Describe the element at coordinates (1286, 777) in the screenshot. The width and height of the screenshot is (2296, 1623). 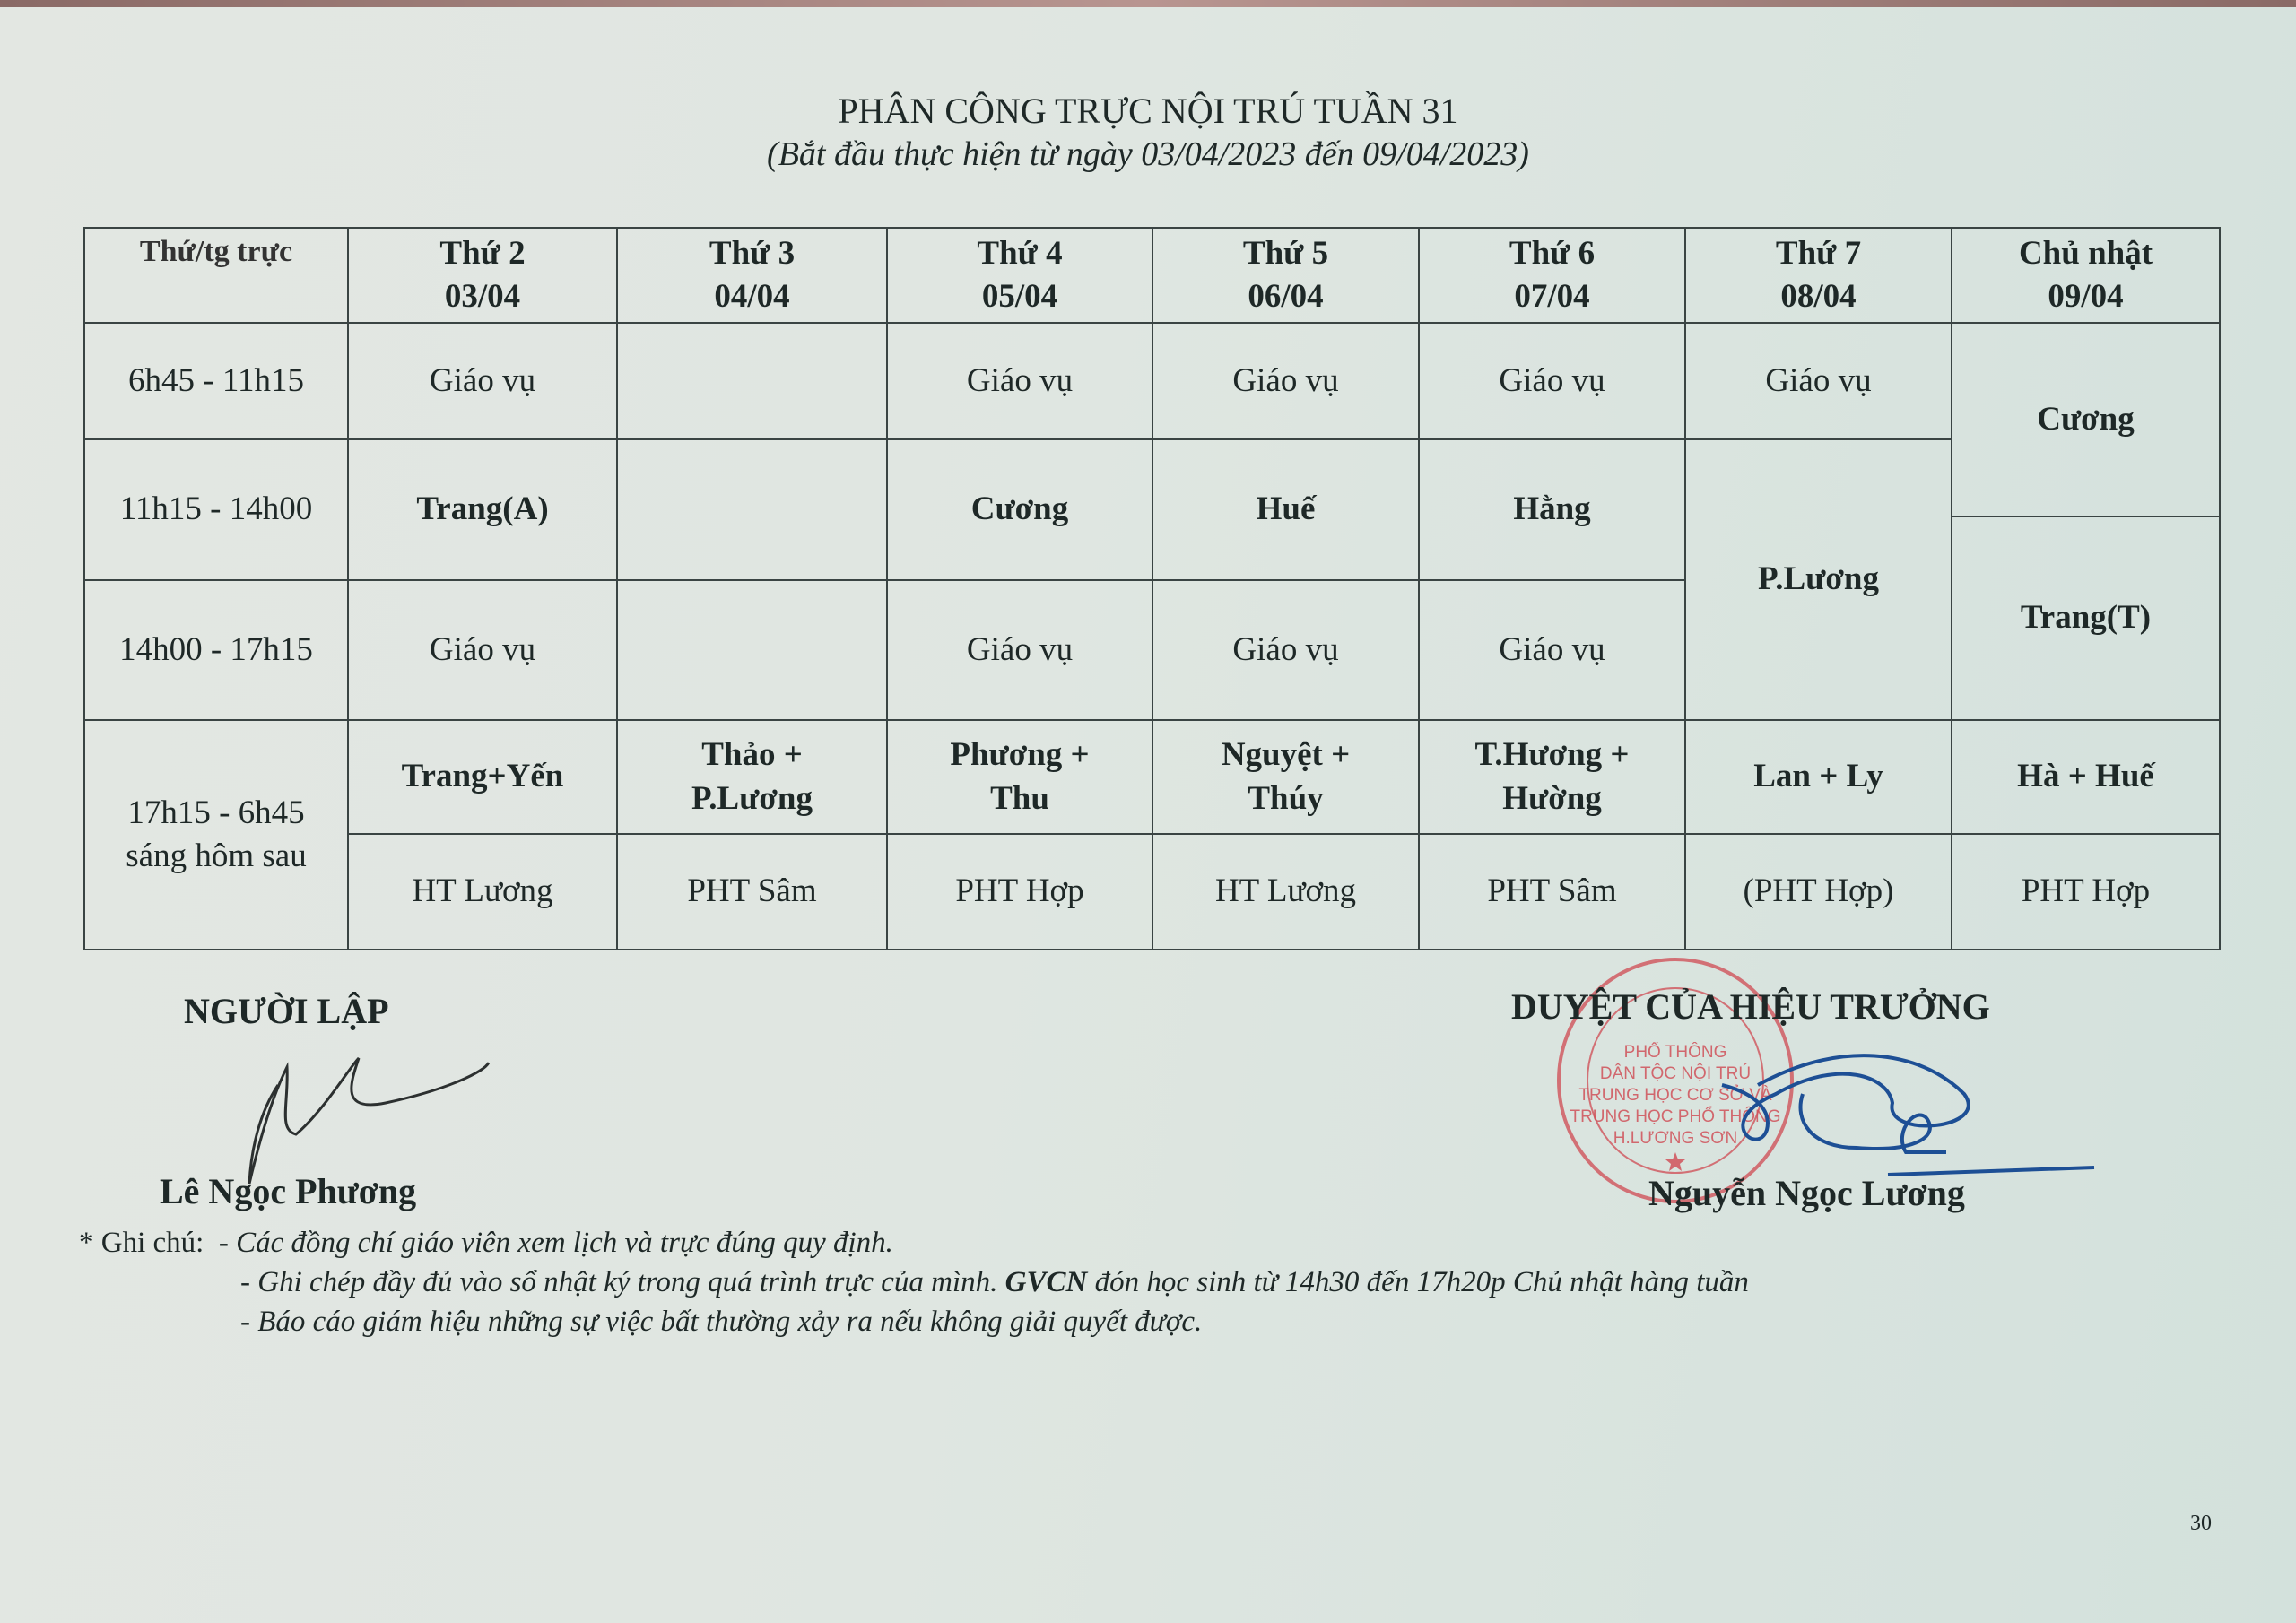
I see `cell: Nguyệt + Thúy` at that location.